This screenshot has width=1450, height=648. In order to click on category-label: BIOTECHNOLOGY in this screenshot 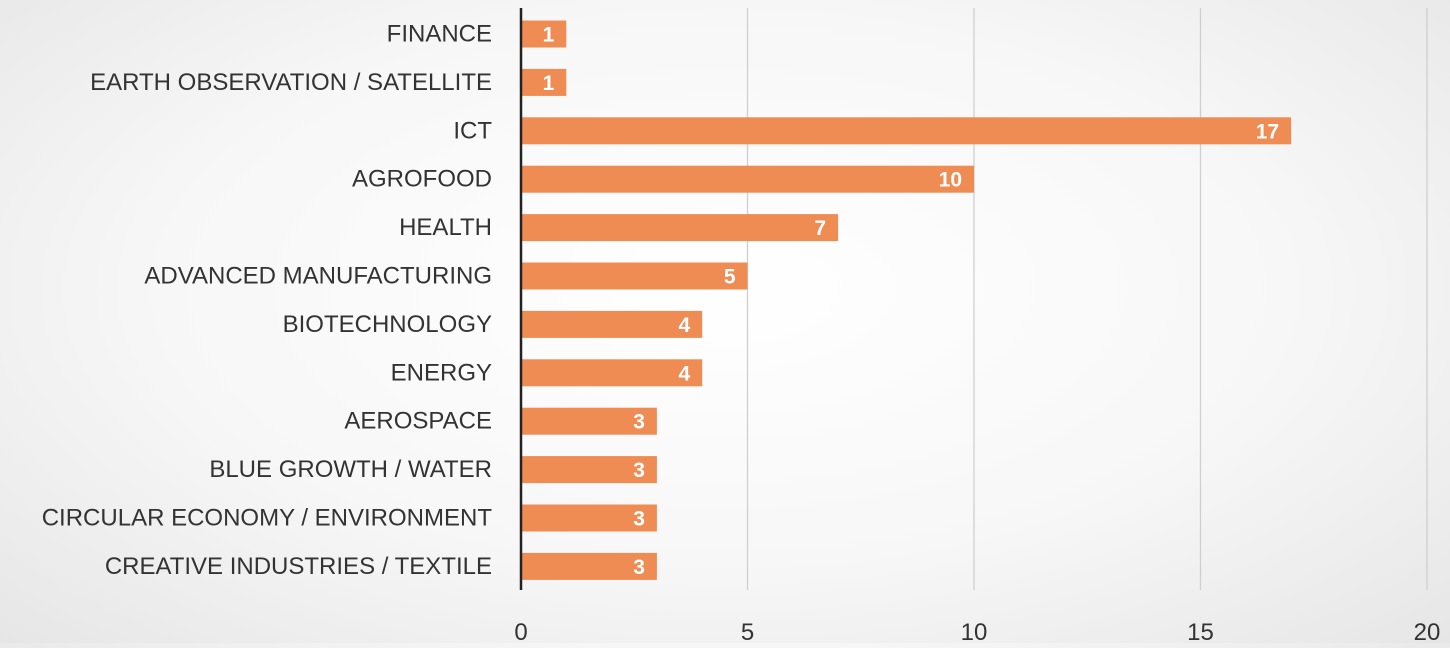, I will do `click(387, 324)`.